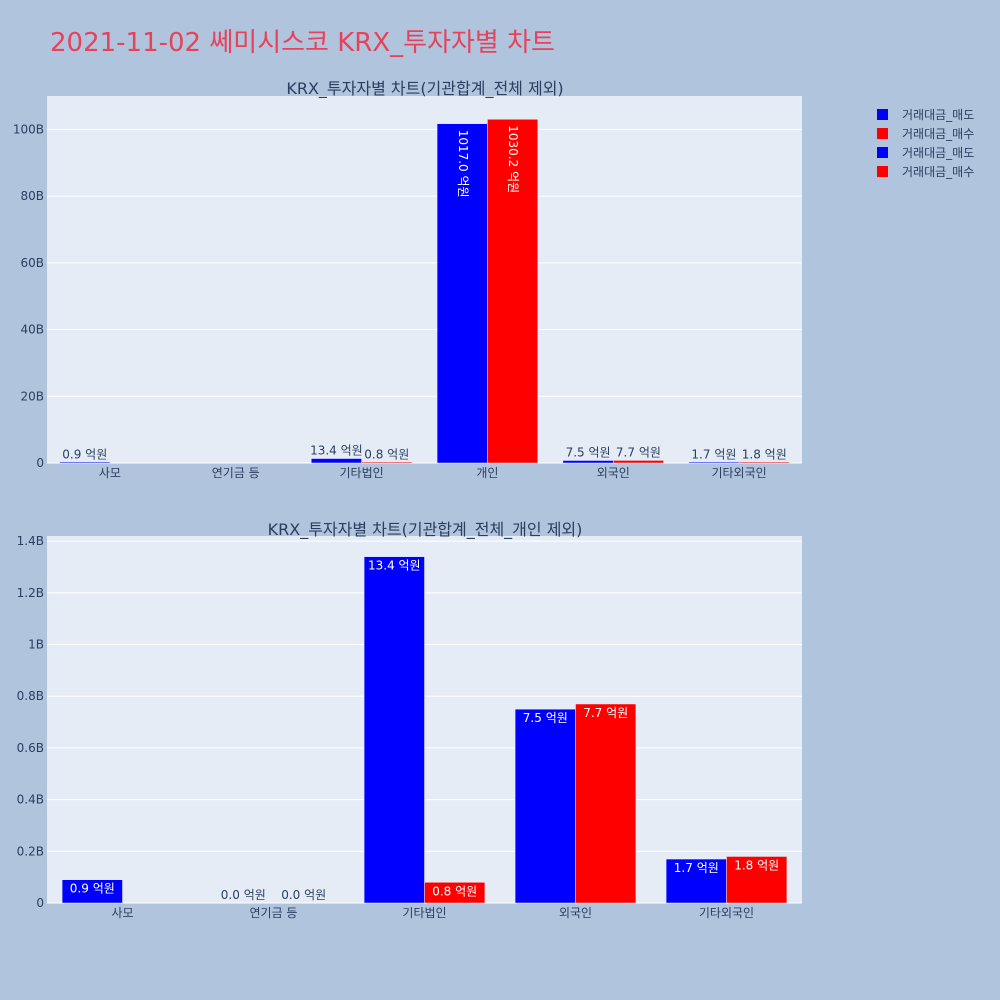  What do you see at coordinates (28, 129) in the screenshot?
I see `y-tick-label: 100B` at bounding box center [28, 129].